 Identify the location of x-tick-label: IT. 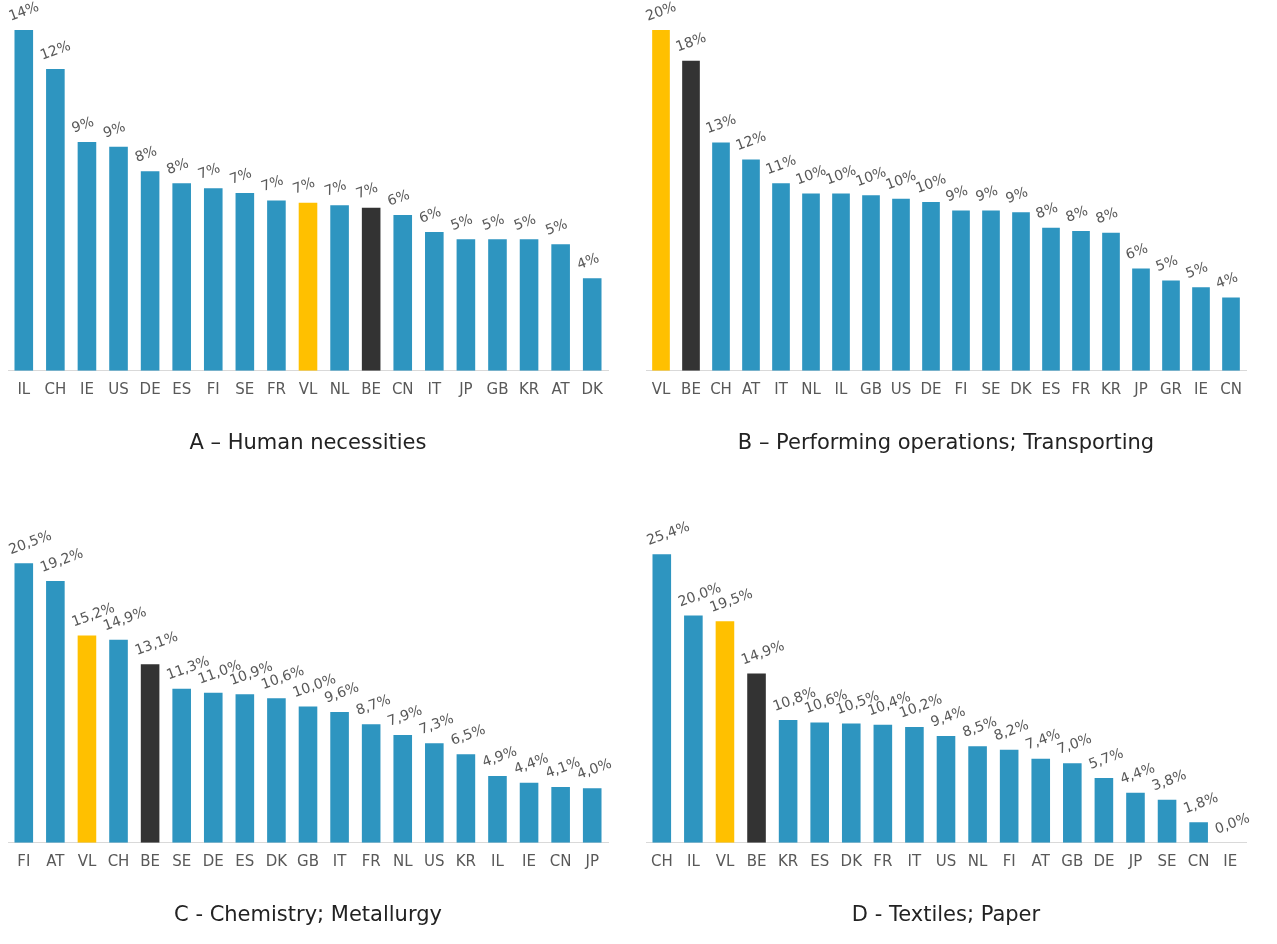
(340, 860).